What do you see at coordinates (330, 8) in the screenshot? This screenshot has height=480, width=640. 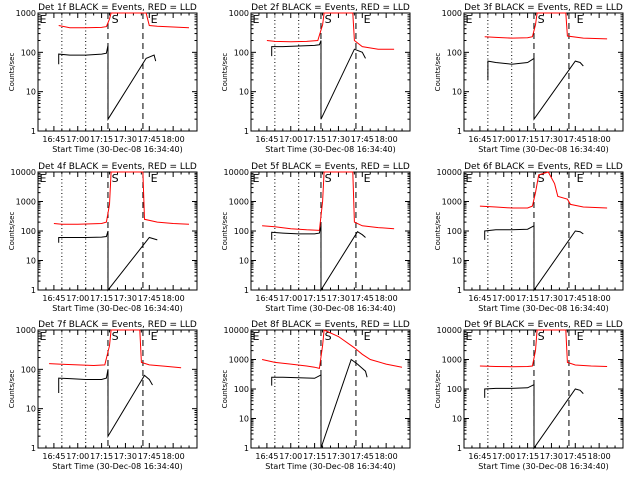 I see `panel-title: Det 2f BLACK = Events, RED = LLD` at bounding box center [330, 8].